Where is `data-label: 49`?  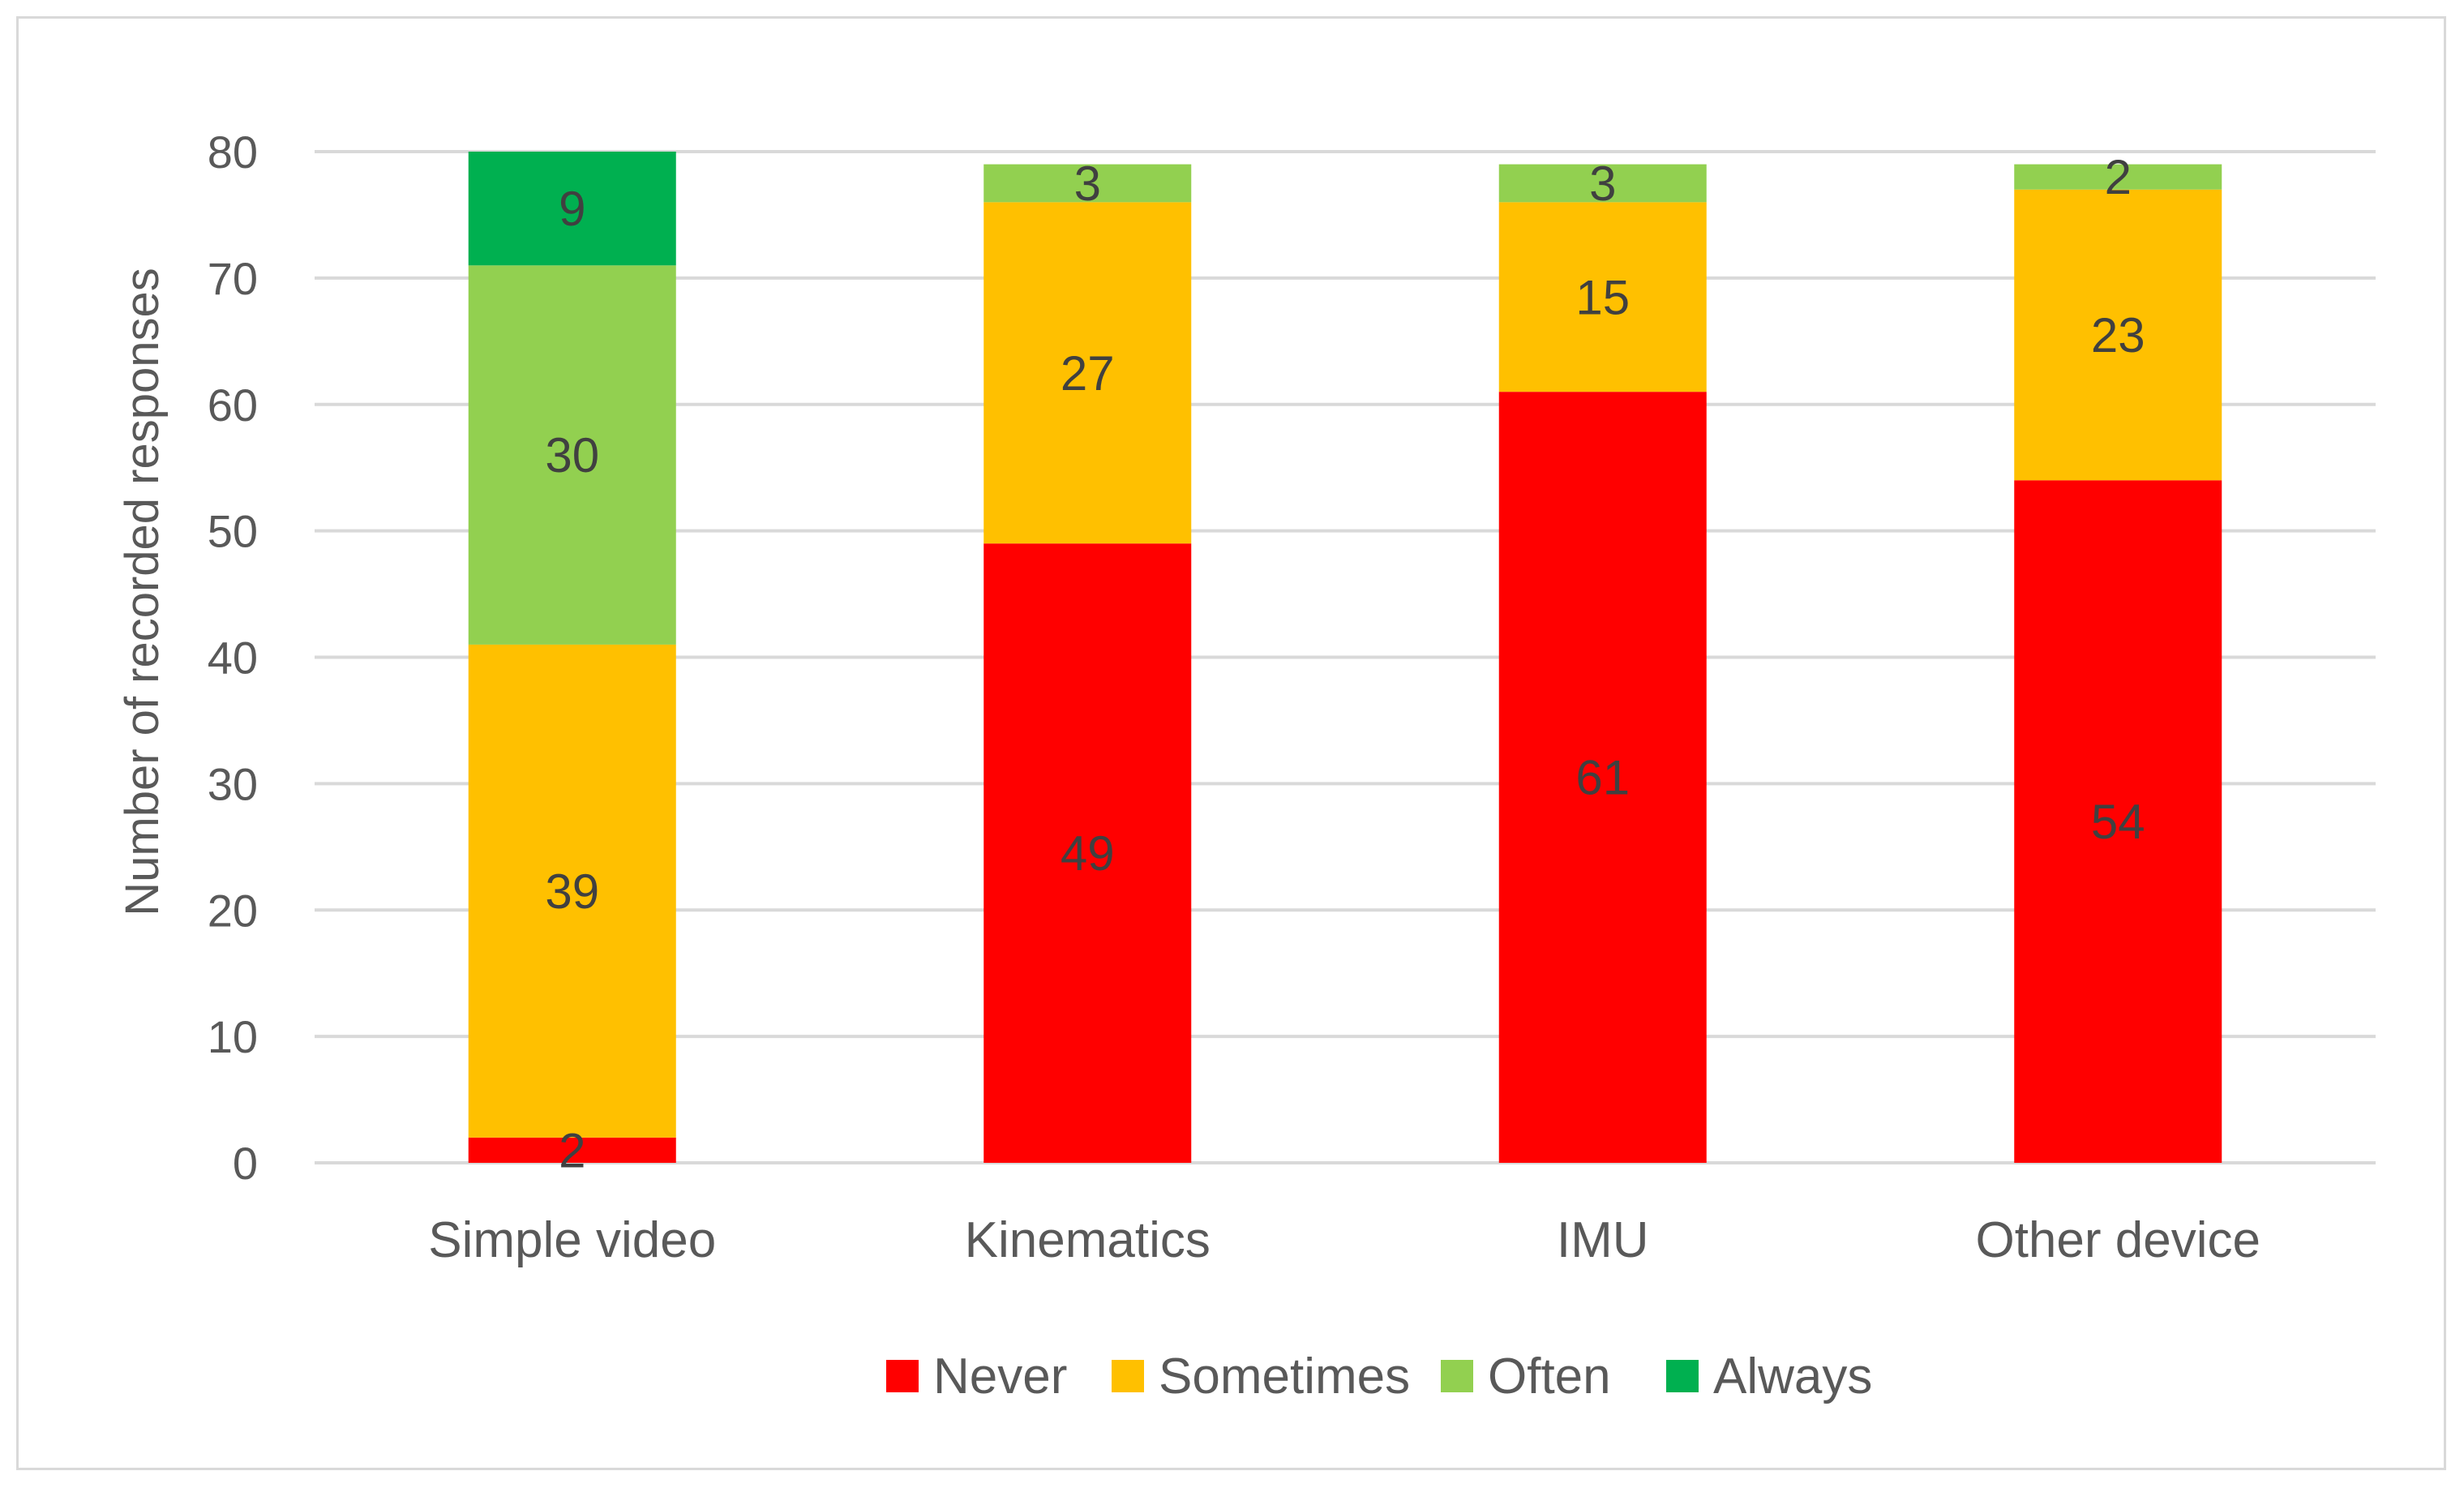
data-label: 49 is located at coordinates (1088, 853).